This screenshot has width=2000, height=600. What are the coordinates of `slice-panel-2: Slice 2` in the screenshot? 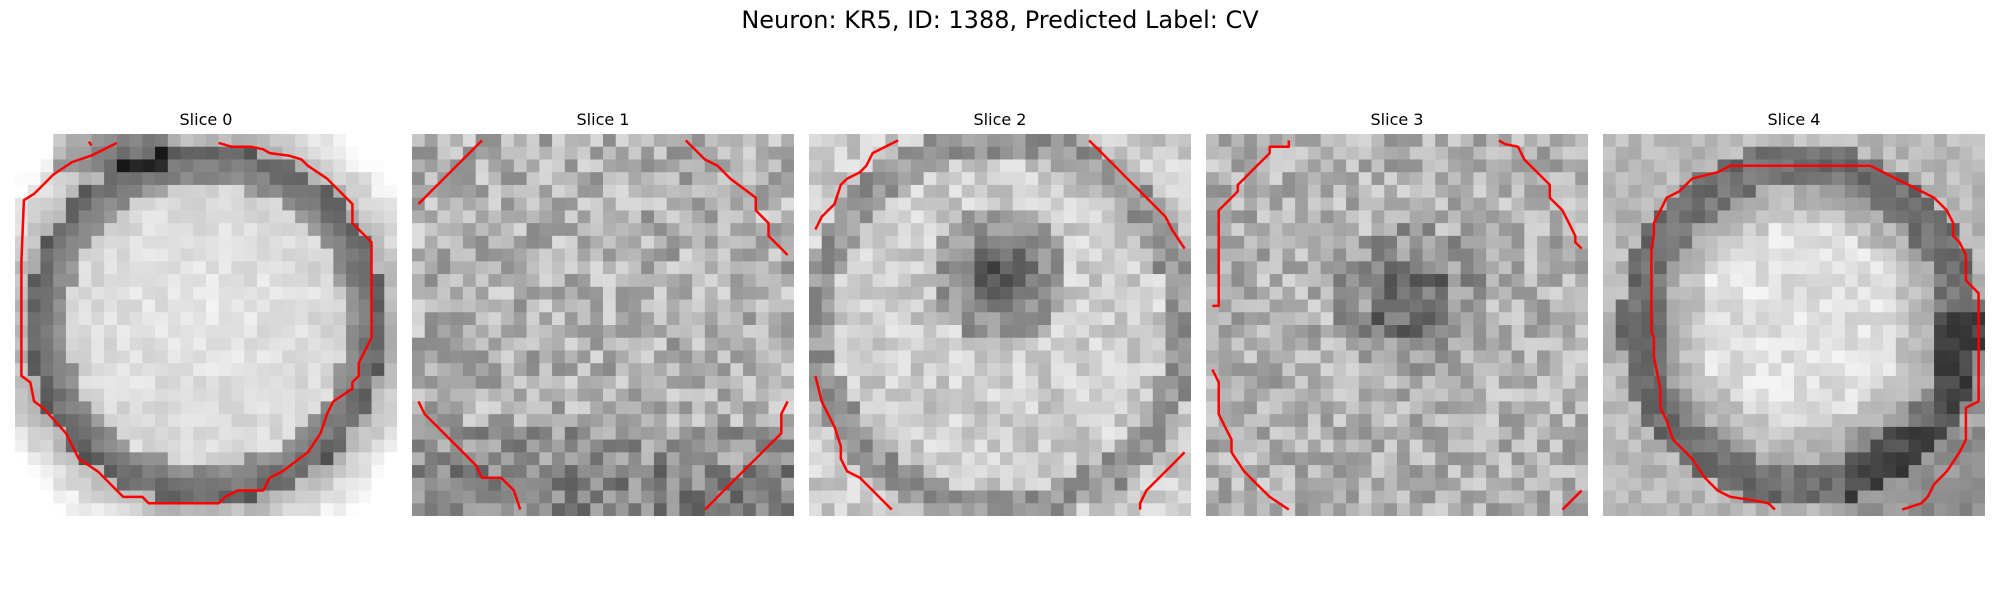 It's located at (1000, 316).